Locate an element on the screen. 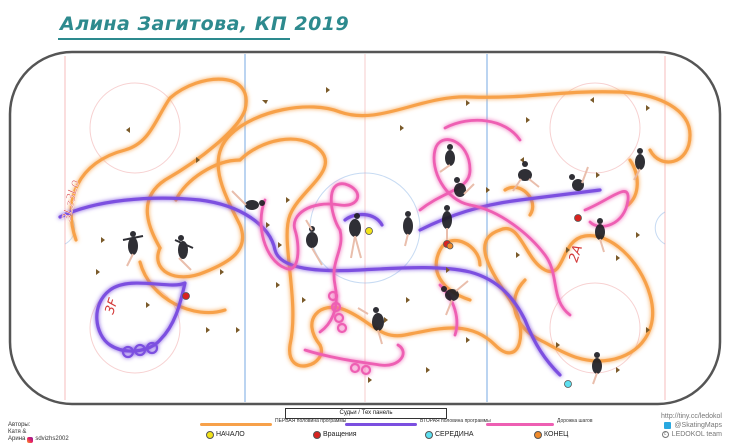 This screenshot has height=447, width=730. credits-maps: @SkatingMaps is located at coordinates (698, 425).